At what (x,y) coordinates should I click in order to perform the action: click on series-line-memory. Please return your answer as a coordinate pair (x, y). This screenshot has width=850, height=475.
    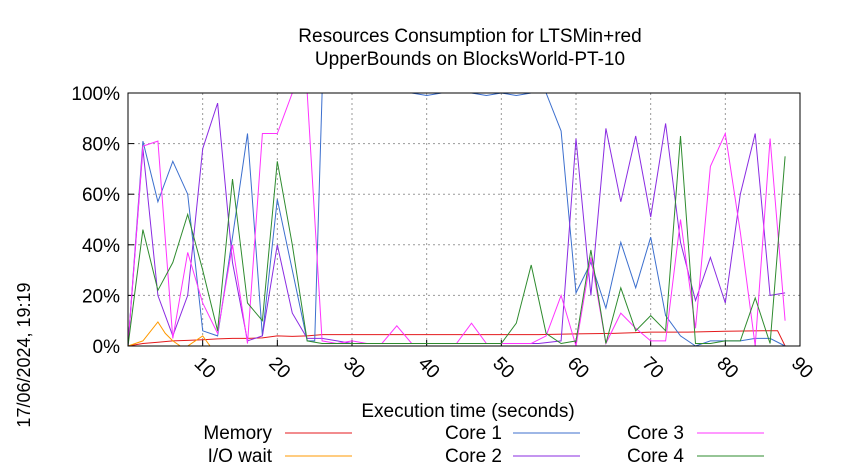
    Looking at the image, I should click on (456, 338).